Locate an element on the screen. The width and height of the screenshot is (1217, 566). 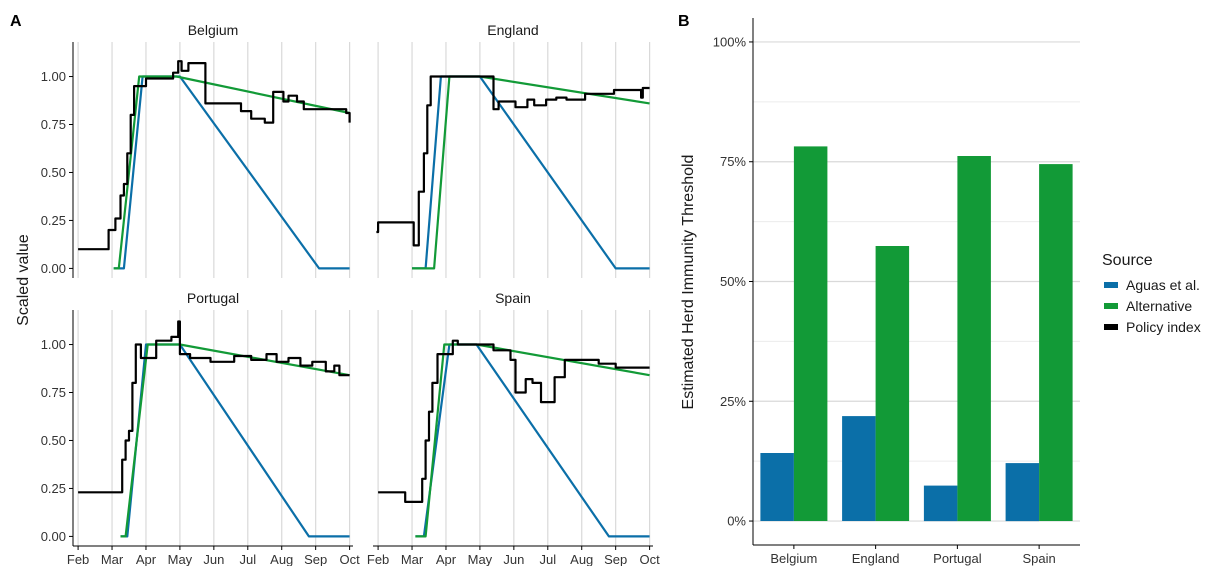
spain-facet-title: Spain is located at coordinates (513, 298).